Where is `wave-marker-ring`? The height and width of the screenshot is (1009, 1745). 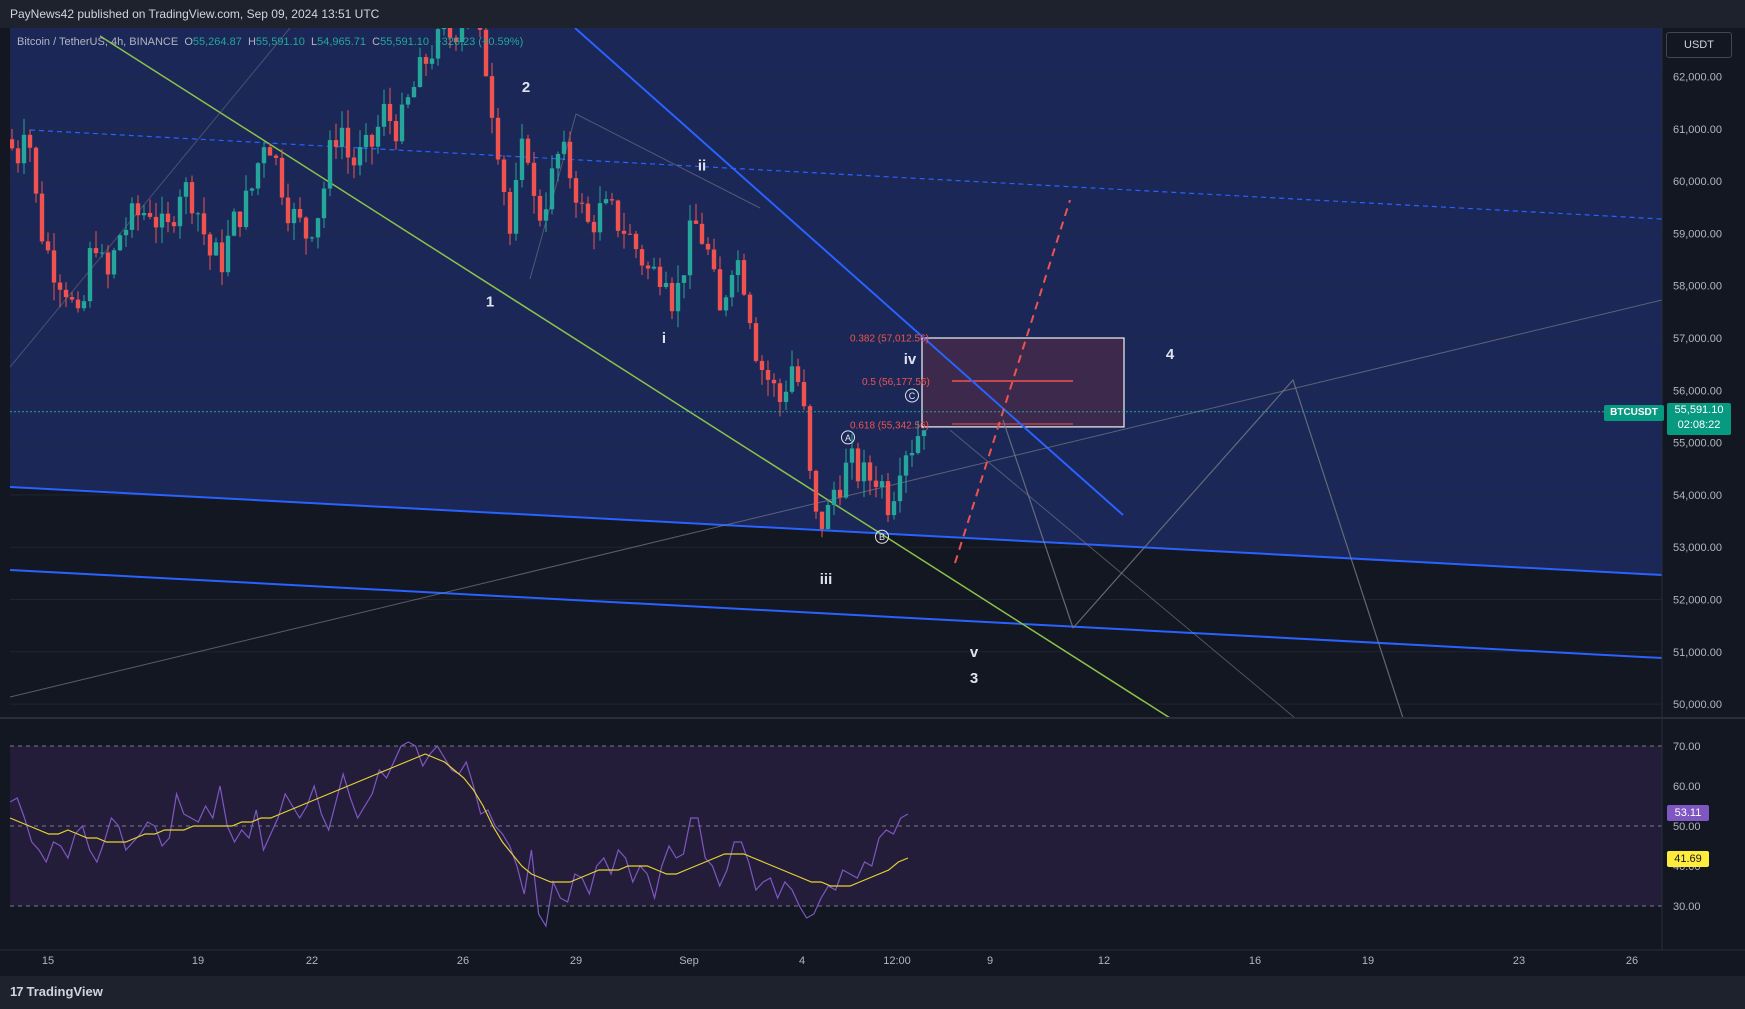 wave-marker-ring is located at coordinates (882, 536).